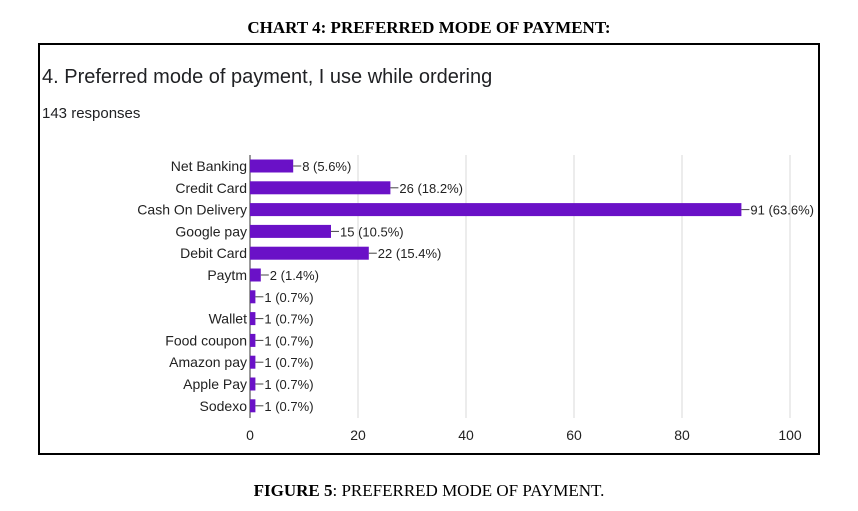  I want to click on data-label: 26 (18.2%), so click(431, 188).